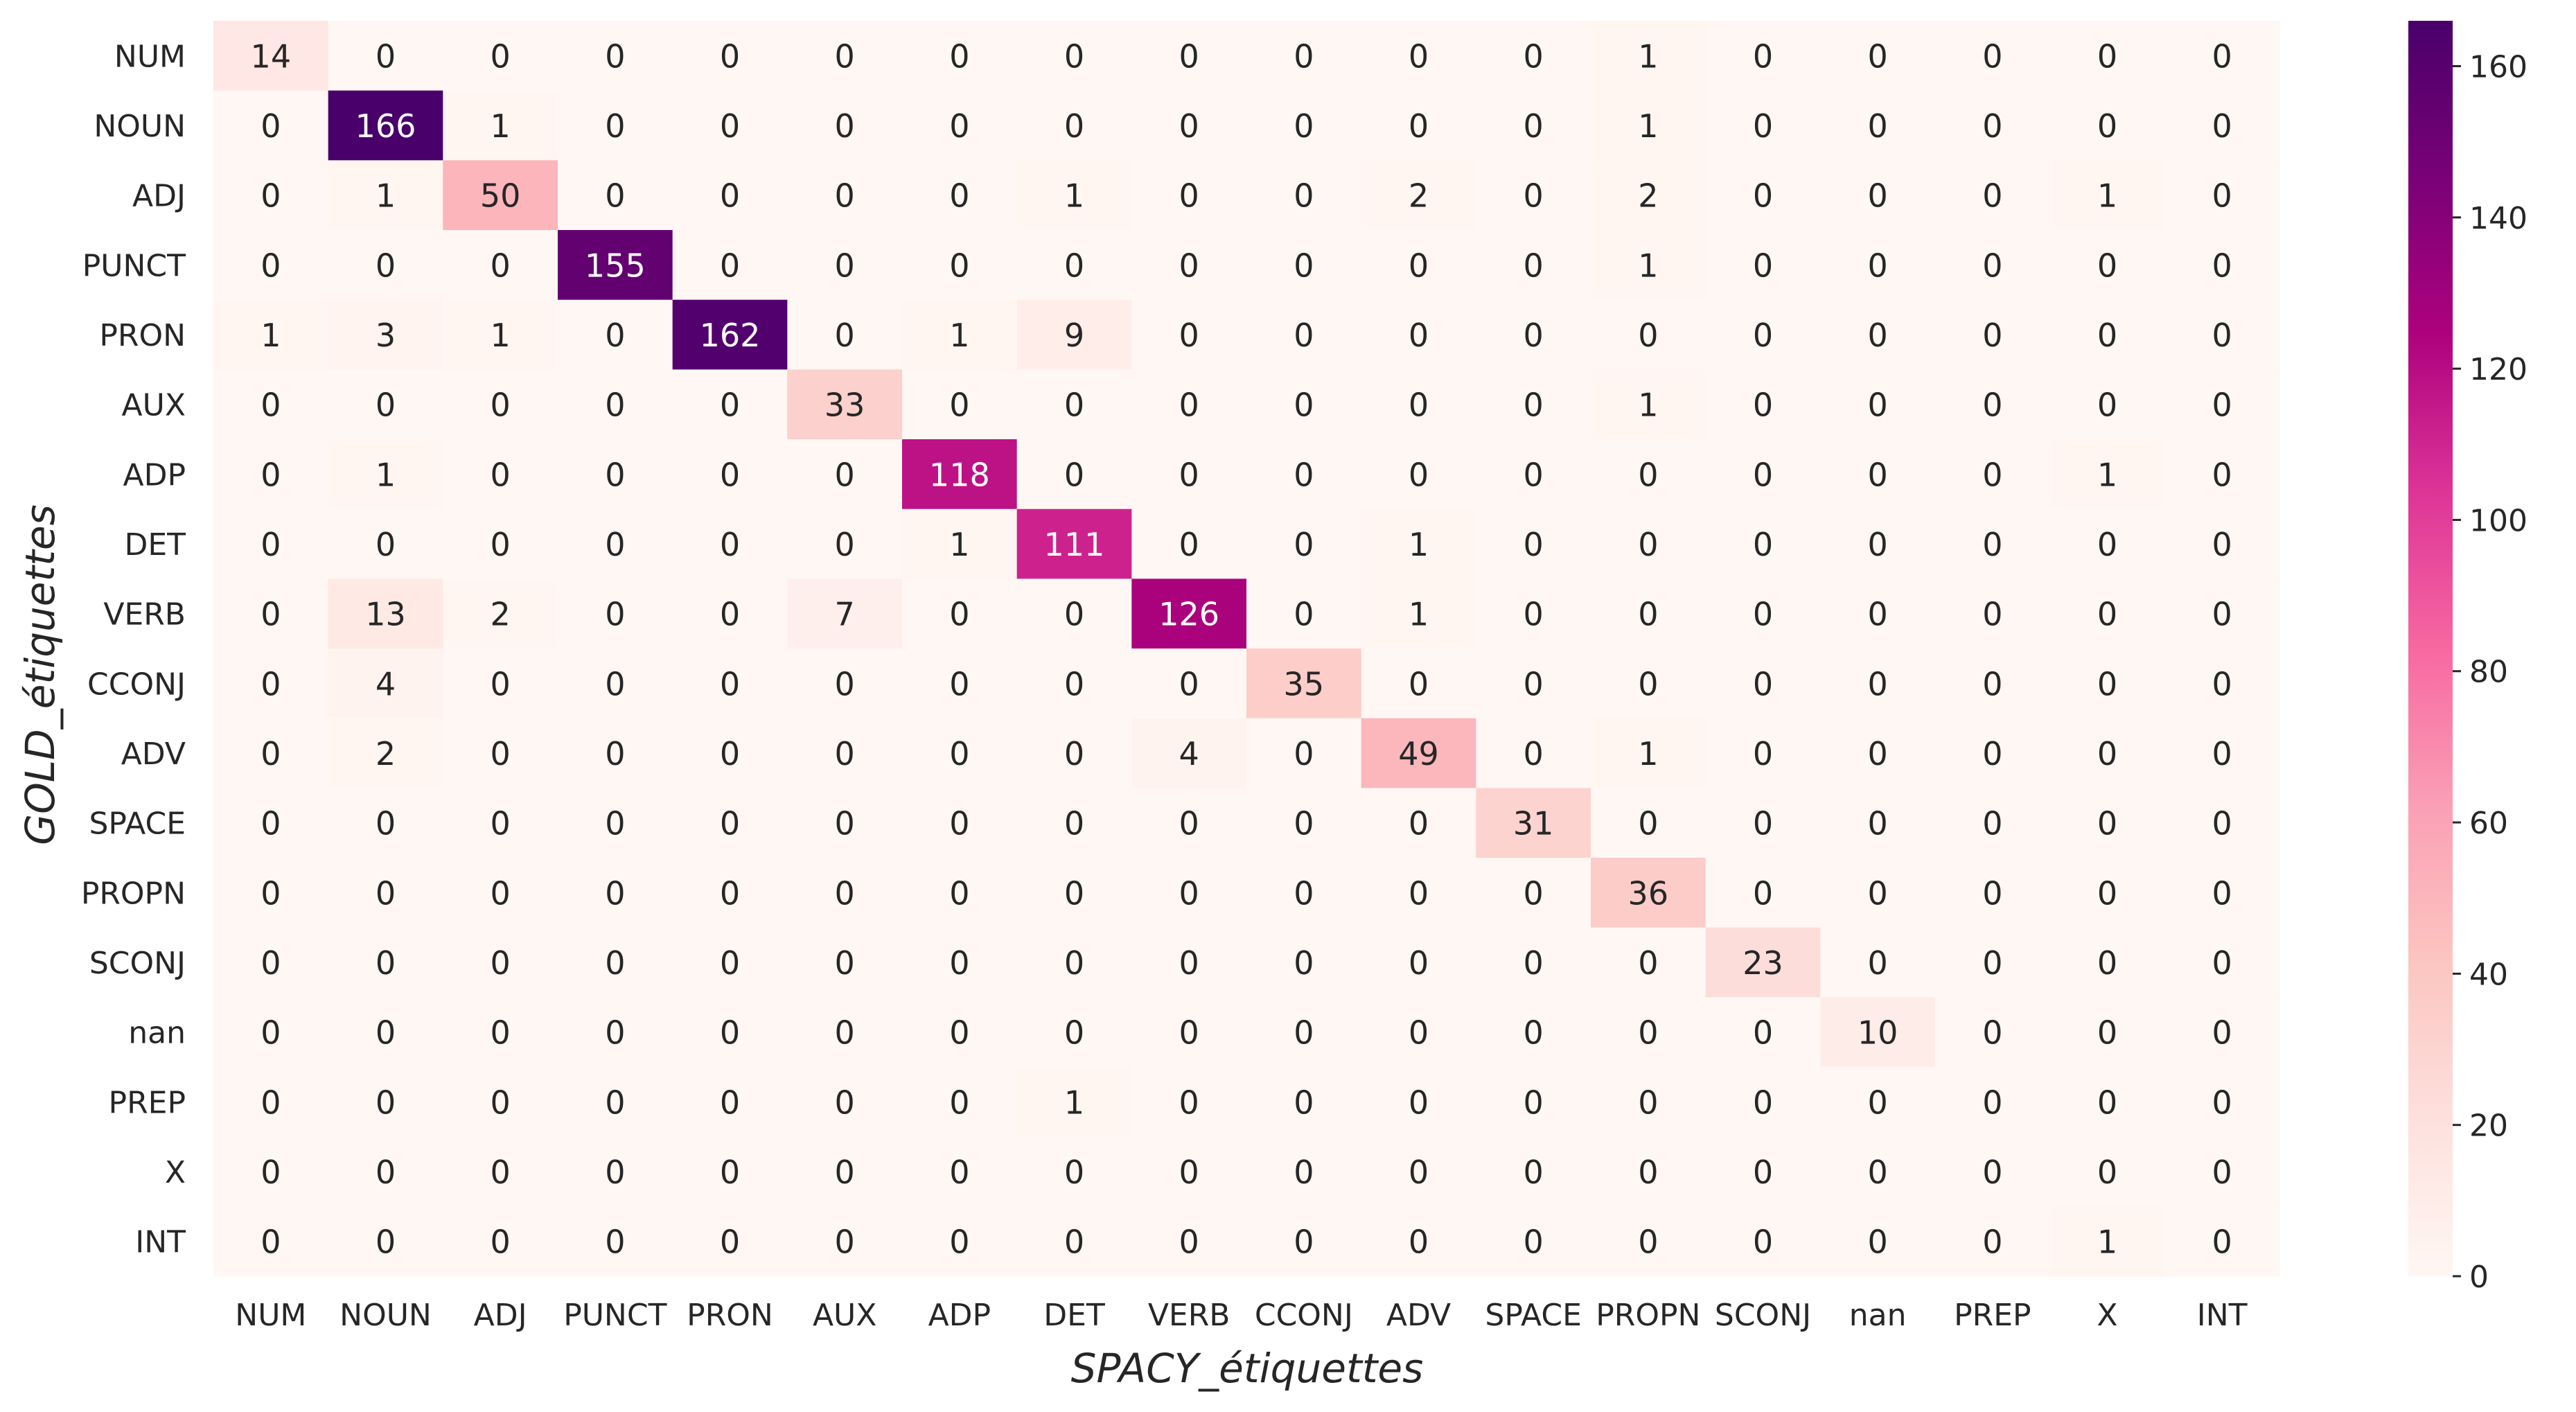 This screenshot has height=1412, width=2576. I want to click on x-tick-label: VERB, so click(1189, 1316).